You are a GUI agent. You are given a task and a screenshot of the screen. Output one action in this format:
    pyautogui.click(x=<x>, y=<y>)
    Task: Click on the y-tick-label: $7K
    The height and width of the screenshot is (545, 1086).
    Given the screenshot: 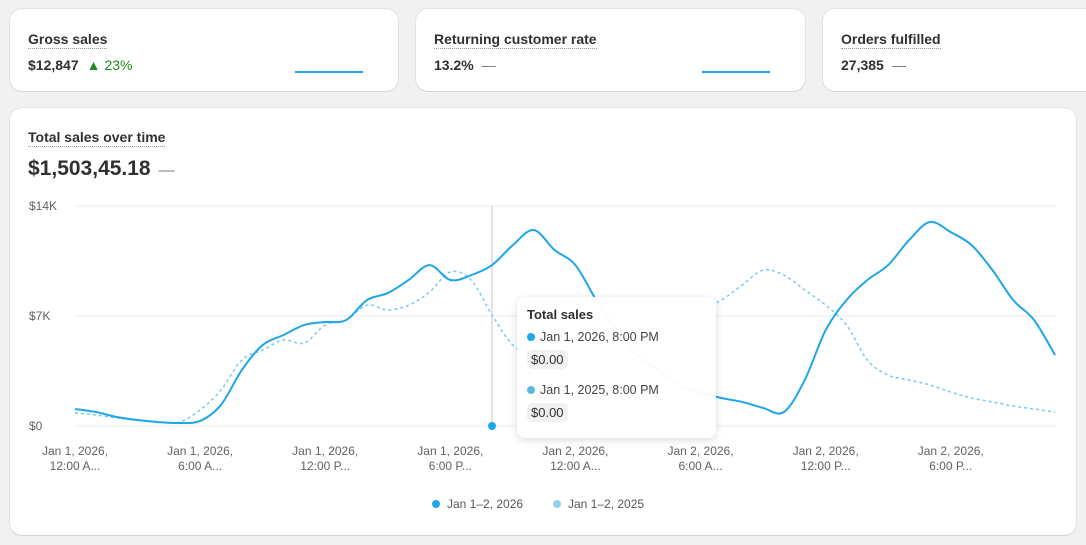 What is the action you would take?
    pyautogui.click(x=39, y=316)
    